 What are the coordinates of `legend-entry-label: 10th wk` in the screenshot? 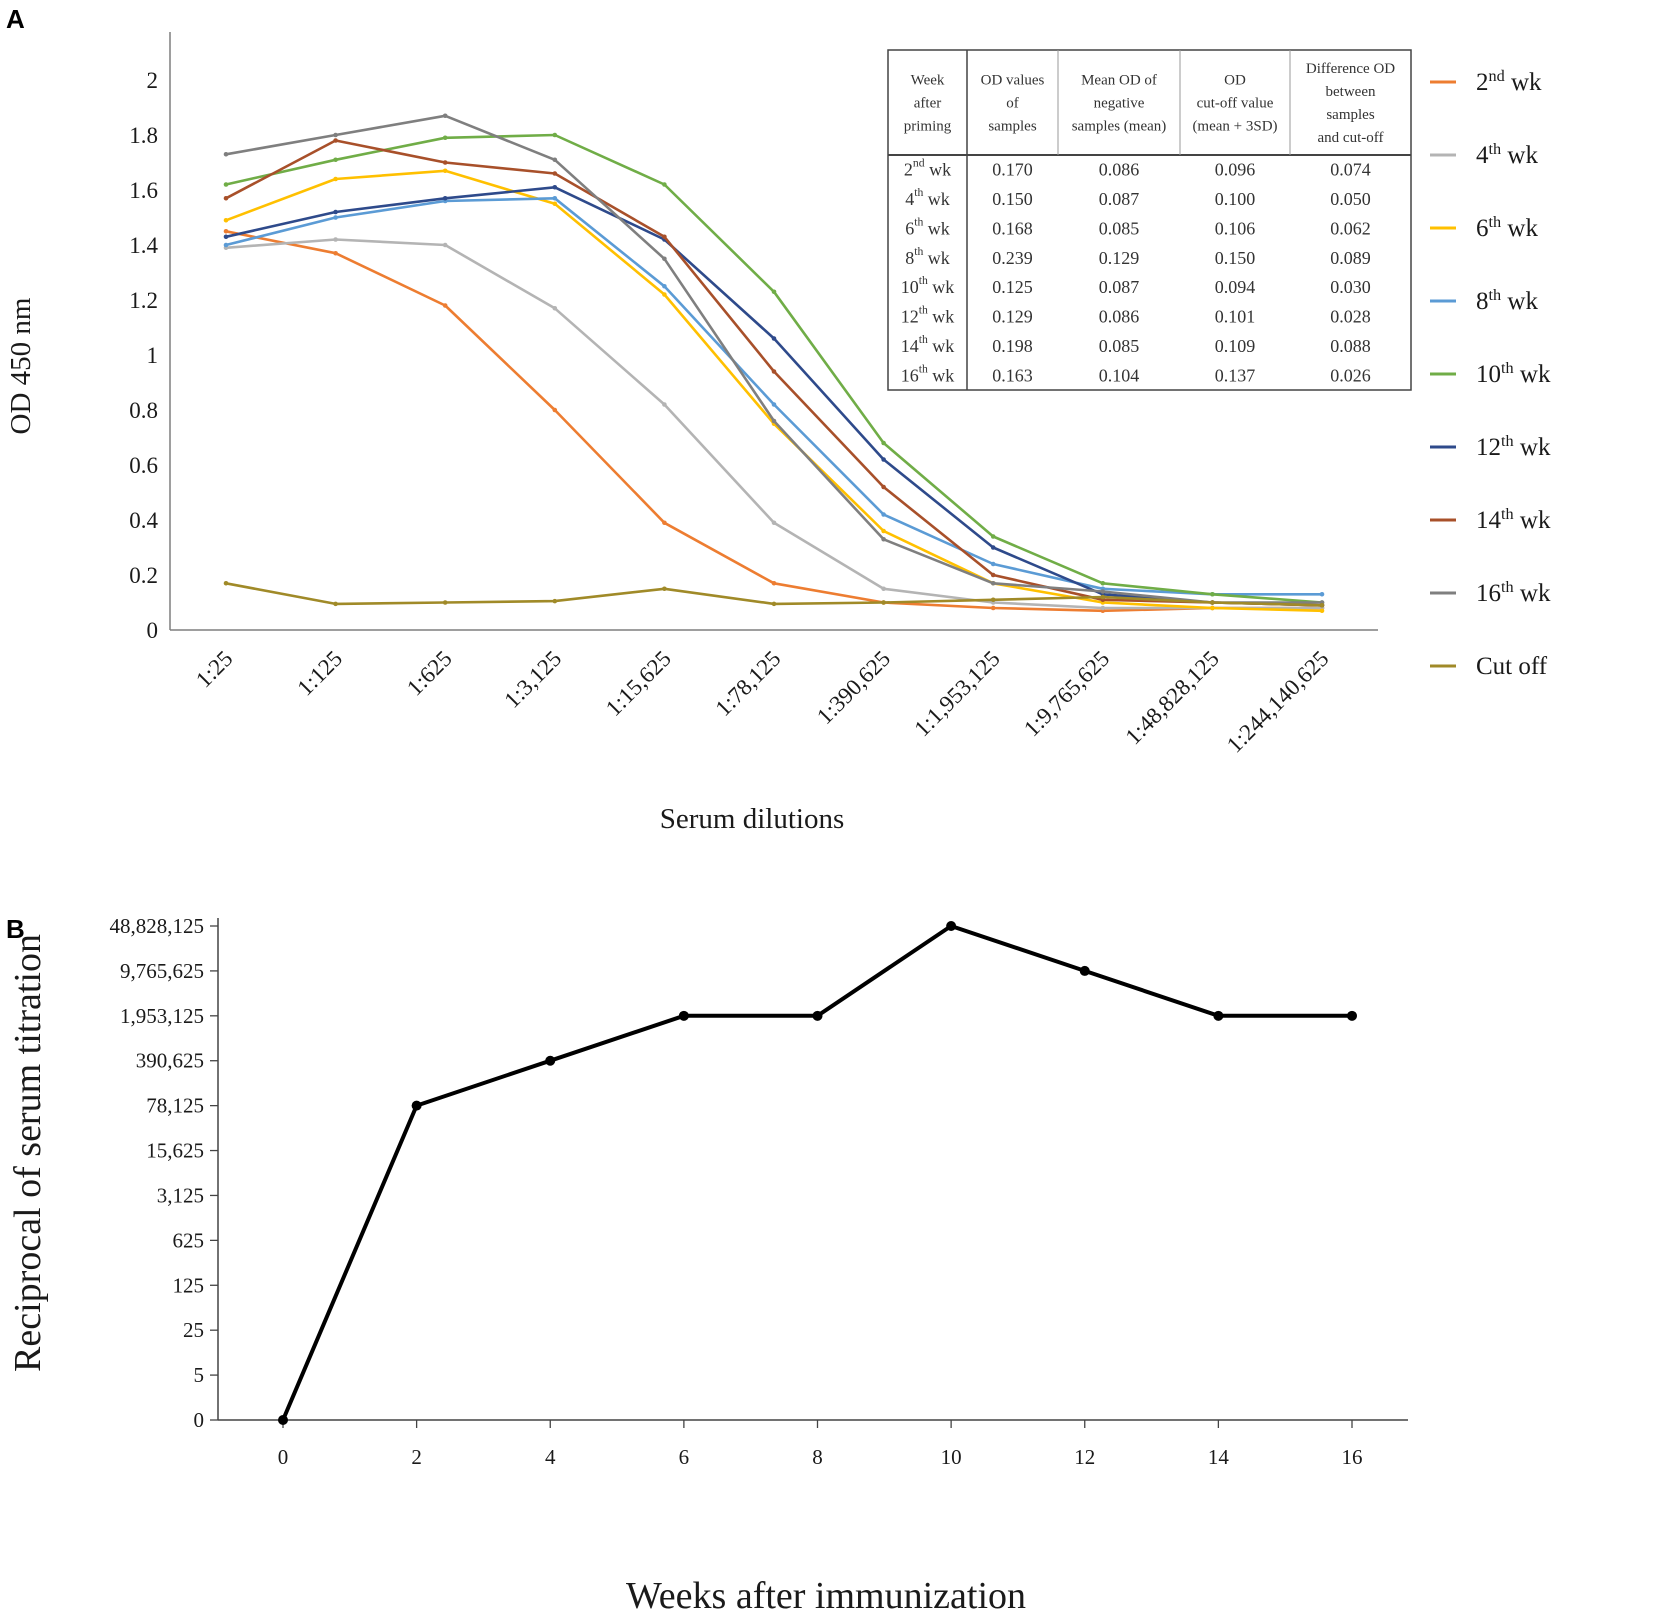 It's located at (1513, 373).